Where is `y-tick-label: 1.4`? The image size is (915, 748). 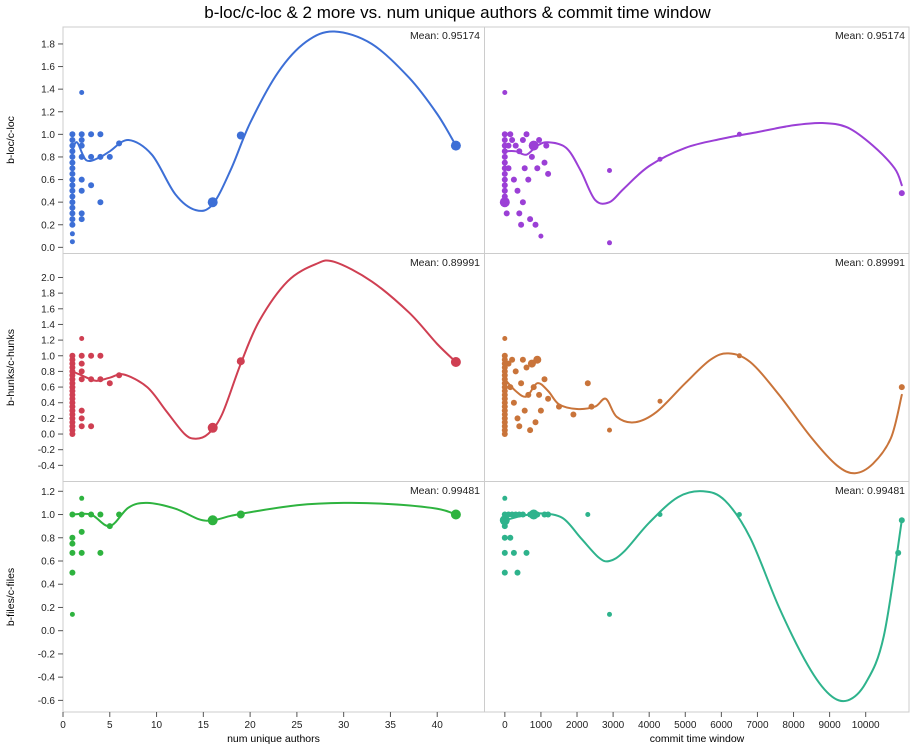
y-tick-label: 1.4 is located at coordinates (48, 325).